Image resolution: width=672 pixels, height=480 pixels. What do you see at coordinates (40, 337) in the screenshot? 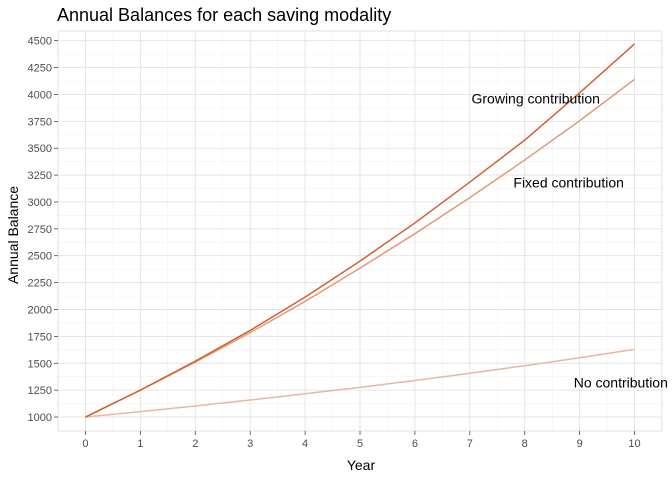
I see `y-tick-label: 1750` at bounding box center [40, 337].